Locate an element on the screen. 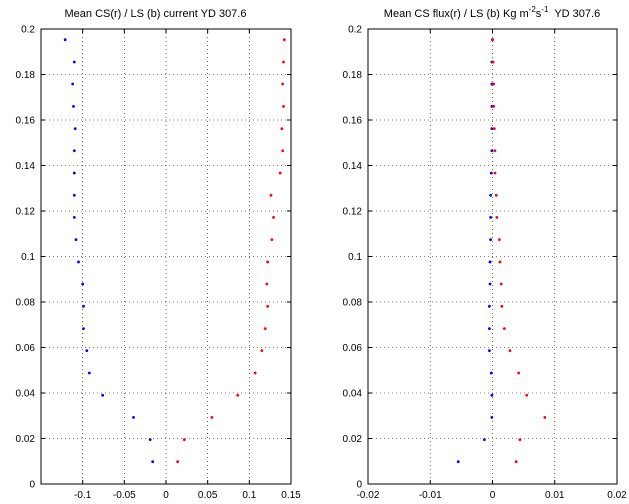  right-y-tick-label: 0.1 is located at coordinates (355, 257).